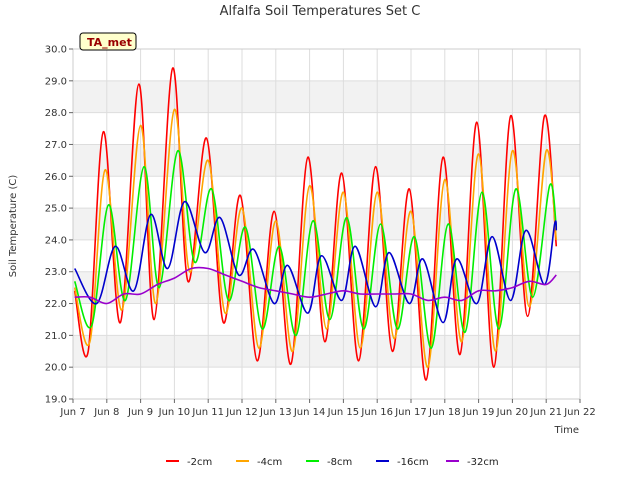 This screenshot has height=480, width=640. I want to click on y-tick-label: 21.0, so click(56, 336).